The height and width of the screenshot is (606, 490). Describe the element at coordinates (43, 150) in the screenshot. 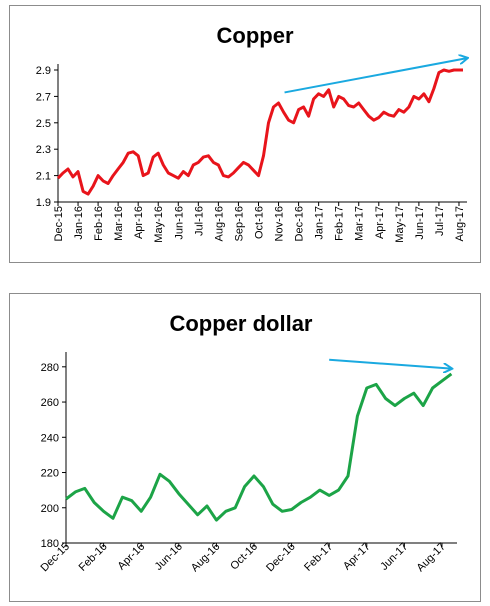

I see `y-tick-label: 2.3` at that location.